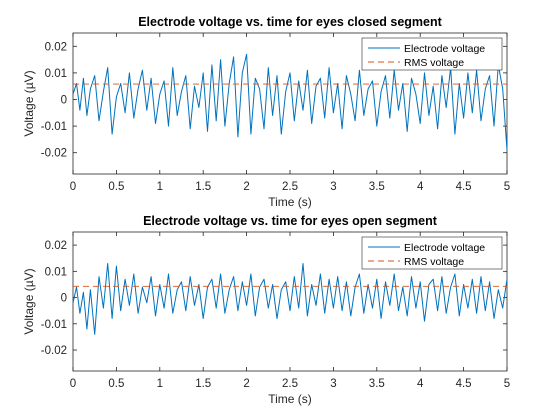 The image size is (560, 420). Describe the element at coordinates (290, 299) in the screenshot. I see `series-line-electrode-voltage` at that location.